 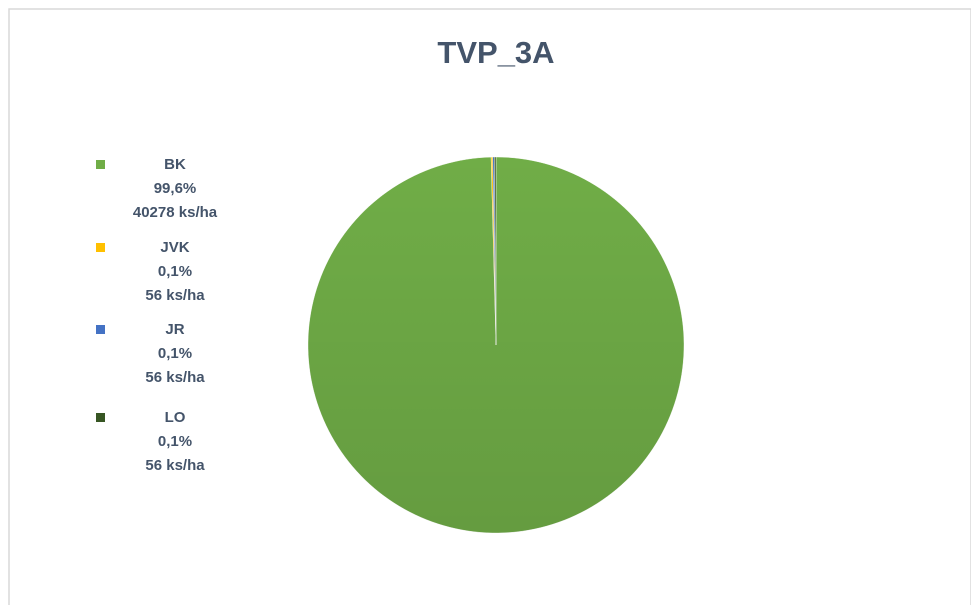 What do you see at coordinates (174, 247) in the screenshot?
I see `legend-label: JVK` at bounding box center [174, 247].